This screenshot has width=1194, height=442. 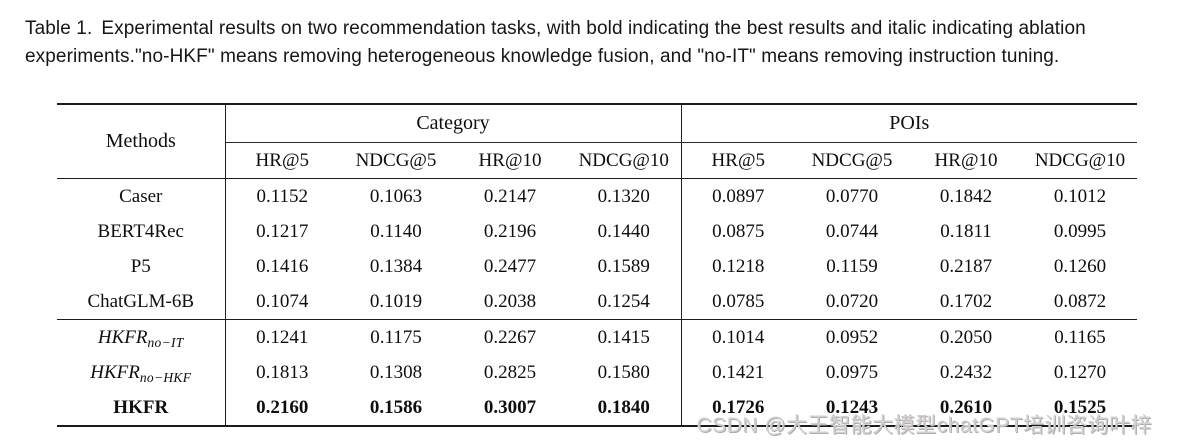 I want to click on metric-value-cell: 0.0995, so click(x=1080, y=231).